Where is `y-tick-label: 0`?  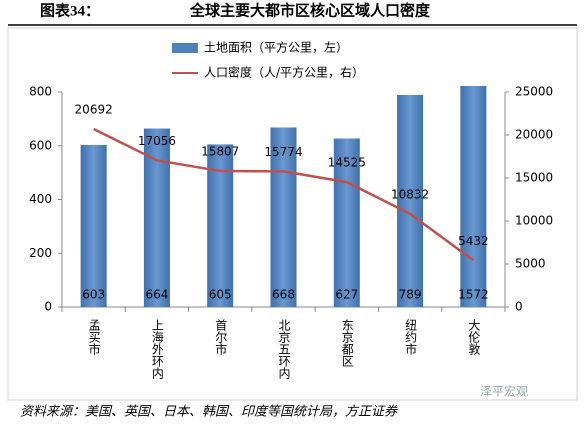
y-tick-label: 0 is located at coordinates (48, 307).